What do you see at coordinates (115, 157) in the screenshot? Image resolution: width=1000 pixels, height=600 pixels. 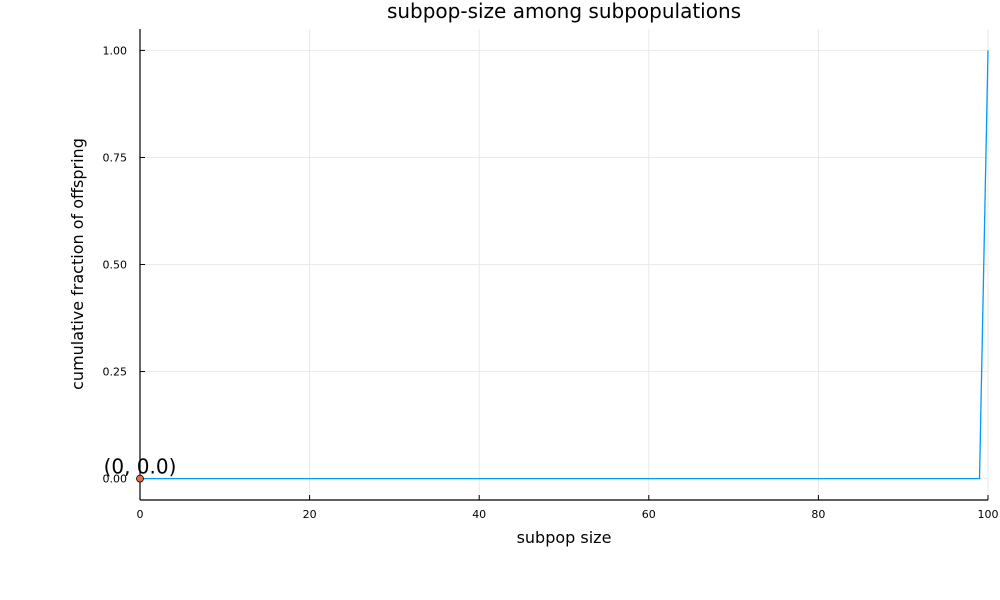 I see `y-tick-label: 0.75` at bounding box center [115, 157].